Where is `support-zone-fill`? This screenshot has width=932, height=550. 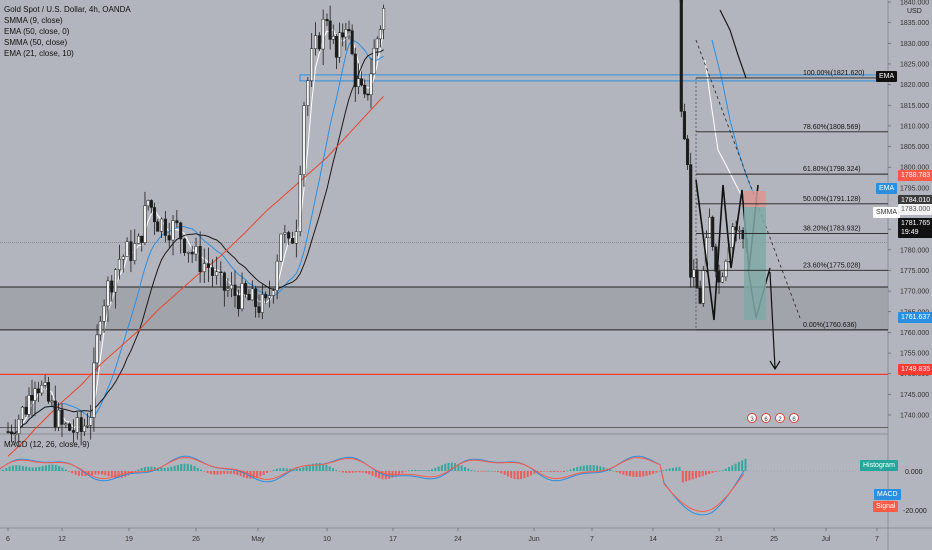 support-zone-fill is located at coordinates (444, 308).